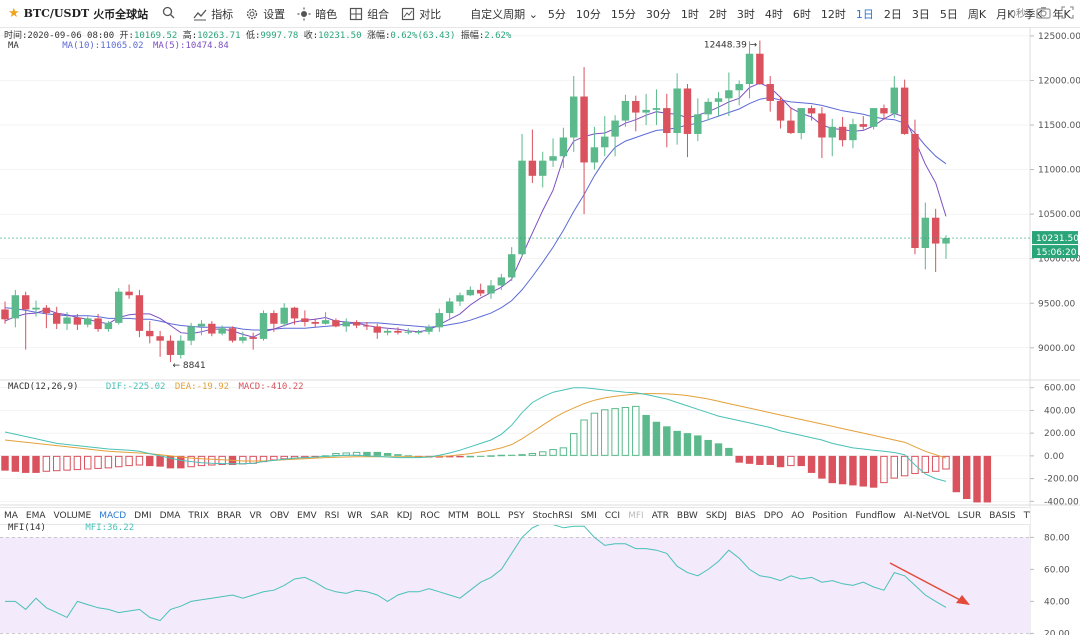  I want to click on indicator-tab-atr: ATR, so click(660, 516).